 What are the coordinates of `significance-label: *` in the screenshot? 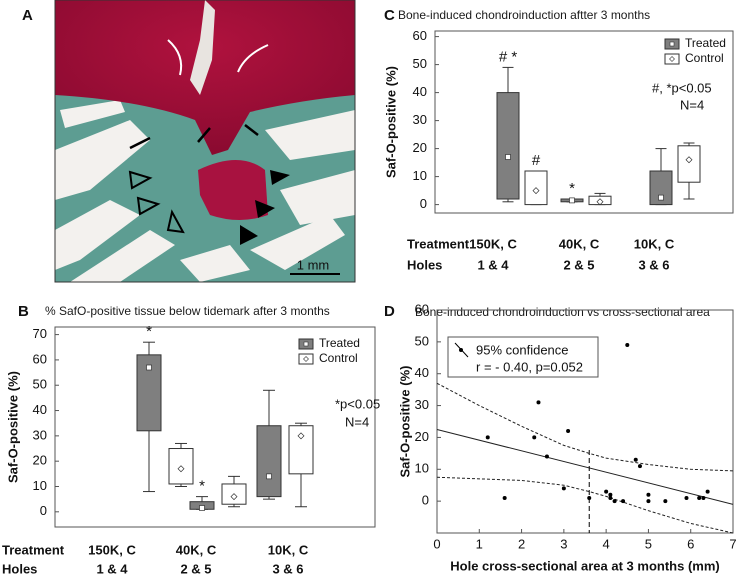 It's located at (149, 331).